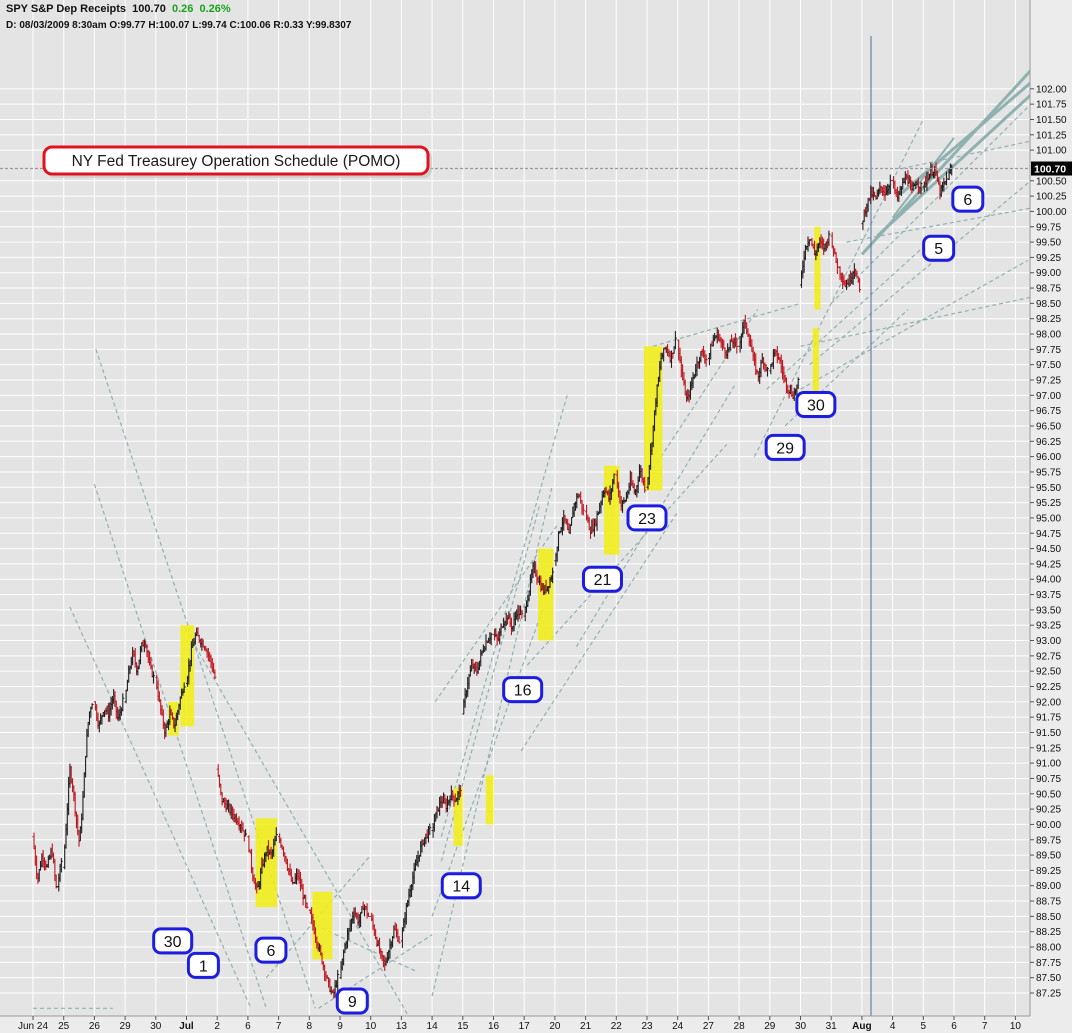 This screenshot has height=1033, width=1072. Describe the element at coordinates (310, 1026) in the screenshot. I see `x-tick-label: 8` at that location.